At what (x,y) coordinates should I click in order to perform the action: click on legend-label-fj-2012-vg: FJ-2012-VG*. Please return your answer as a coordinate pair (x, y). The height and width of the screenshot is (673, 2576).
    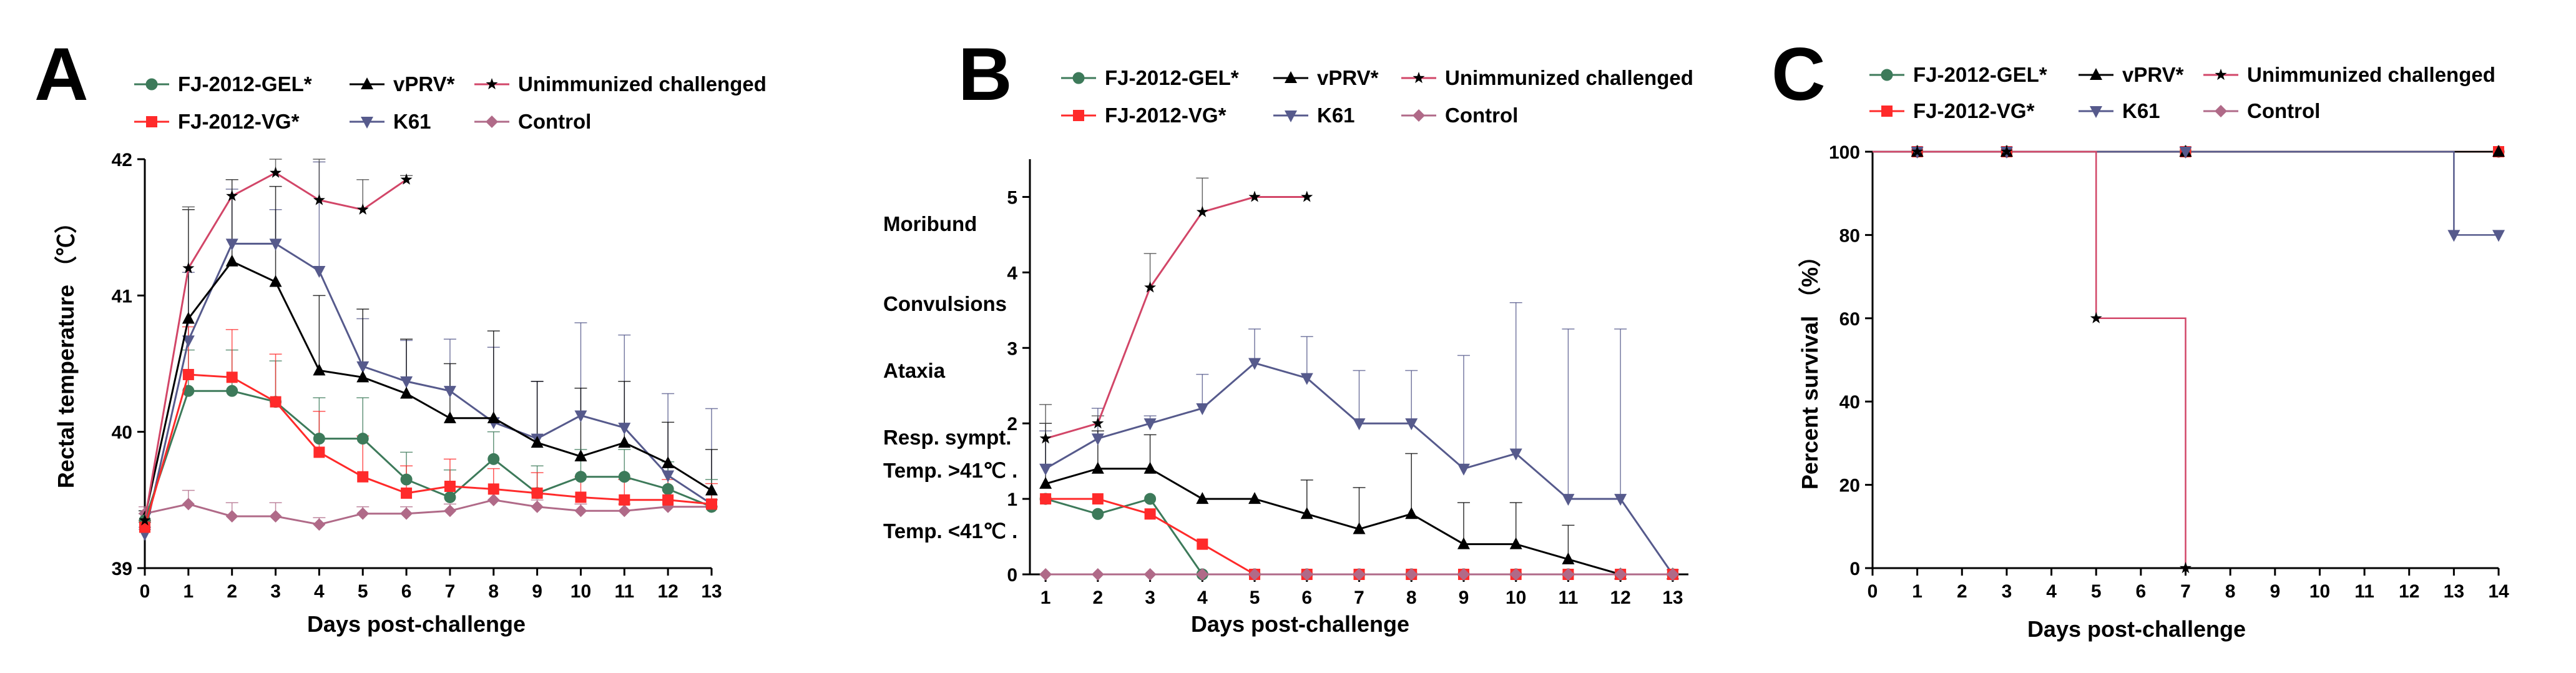
    Looking at the image, I should click on (239, 121).